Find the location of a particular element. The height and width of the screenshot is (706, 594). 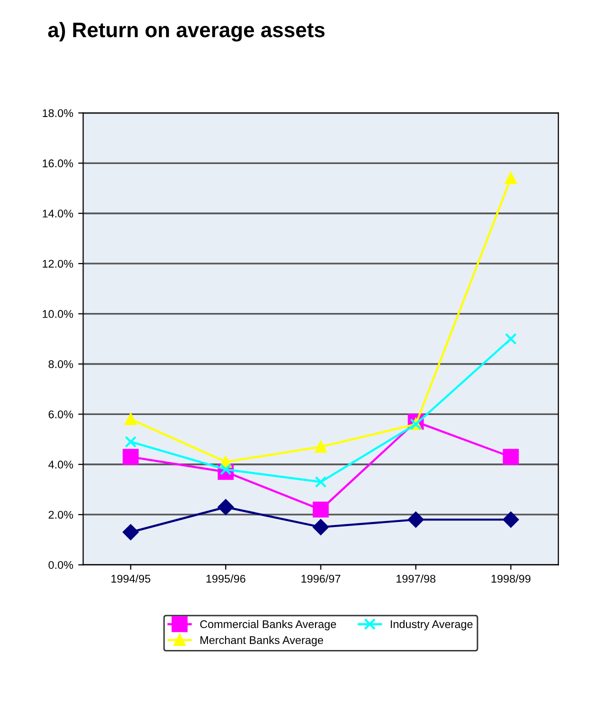

y-tick-label: 8.0% is located at coordinates (61, 364).